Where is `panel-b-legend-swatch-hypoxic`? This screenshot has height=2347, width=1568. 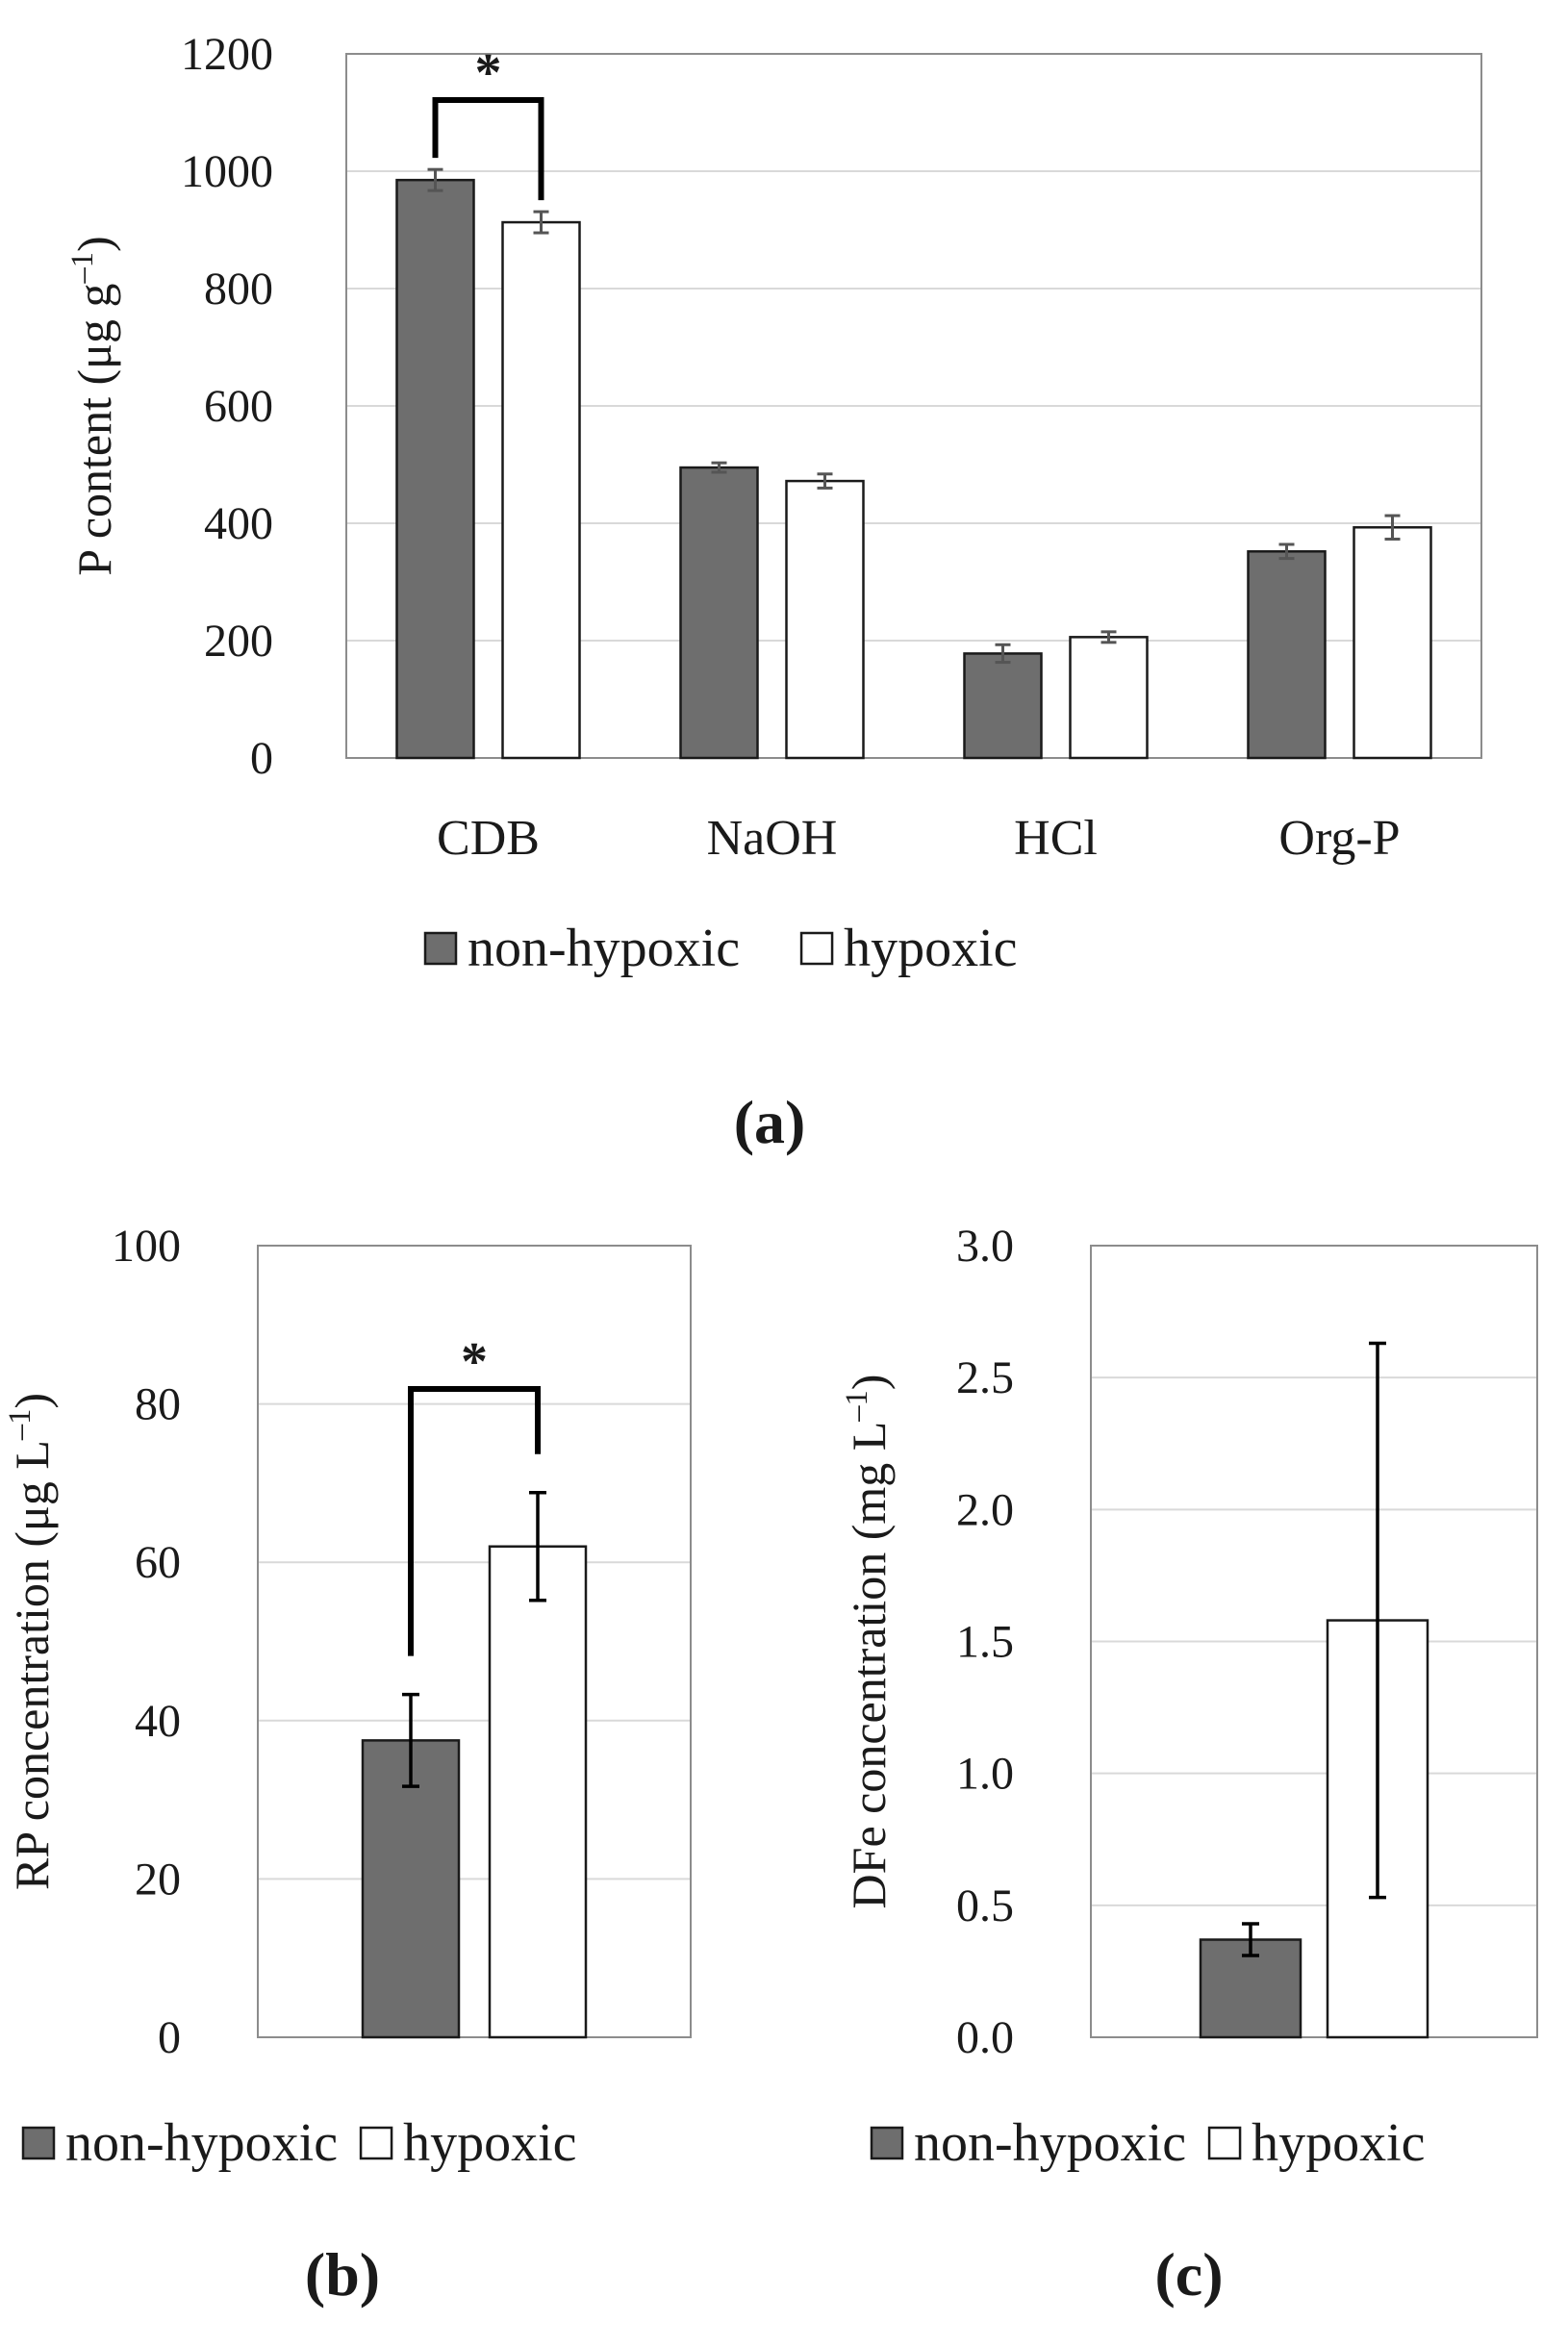
panel-b-legend-swatch-hypoxic is located at coordinates (376, 2143).